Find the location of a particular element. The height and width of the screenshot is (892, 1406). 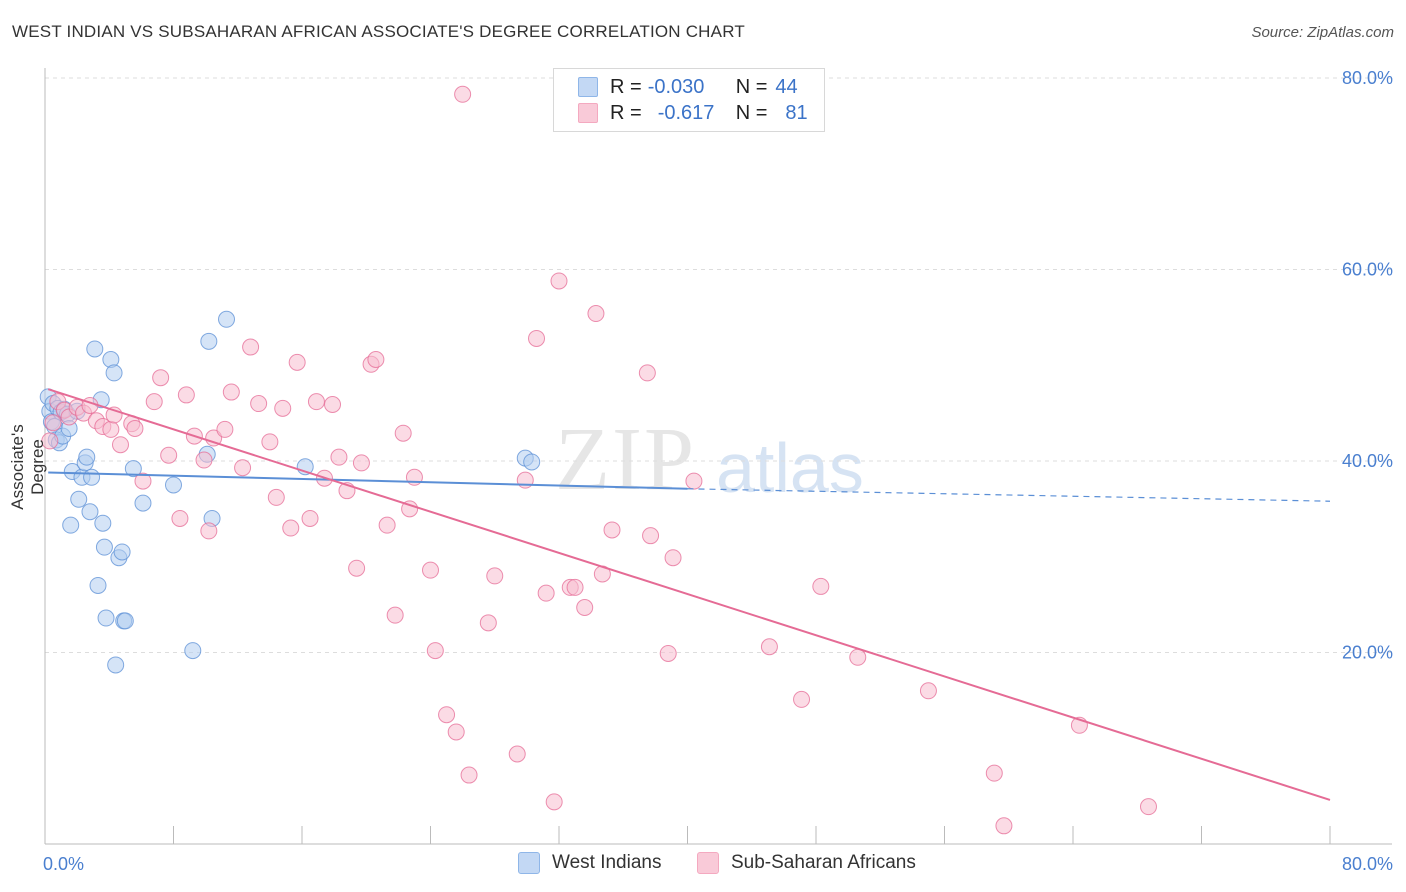

legend-row-sub-saharan: R = -0.617 N = 81 is located at coordinates (693, 113).